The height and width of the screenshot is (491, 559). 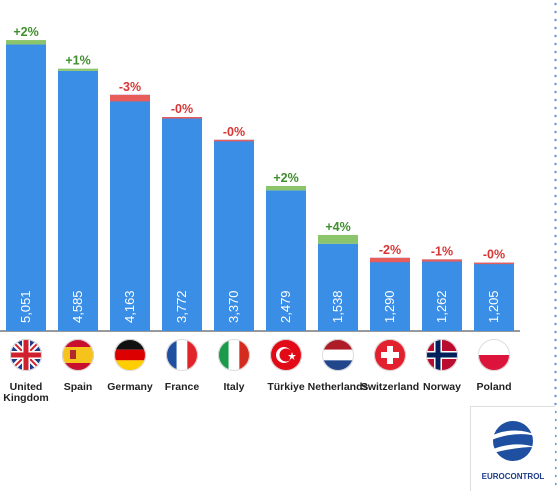 I want to click on category-label: Italy, so click(x=233, y=387).